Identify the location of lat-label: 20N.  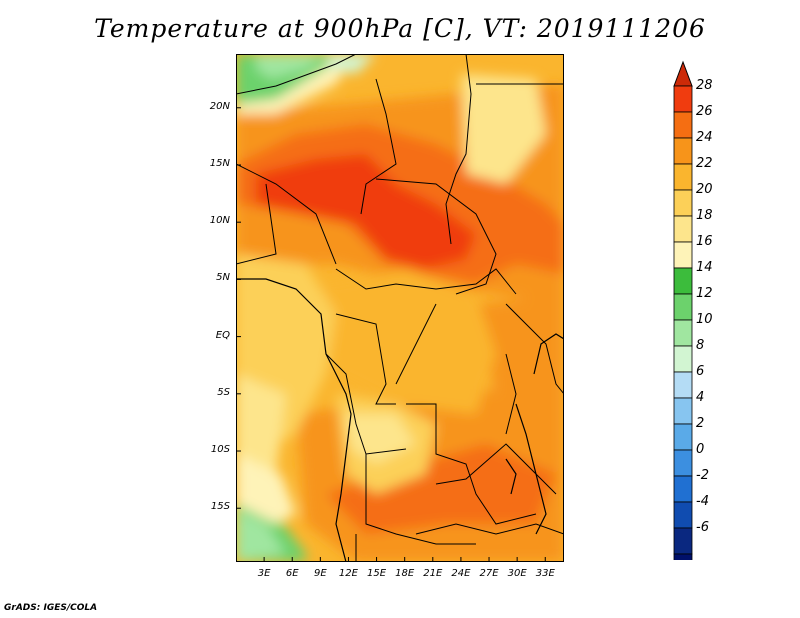
(219, 106).